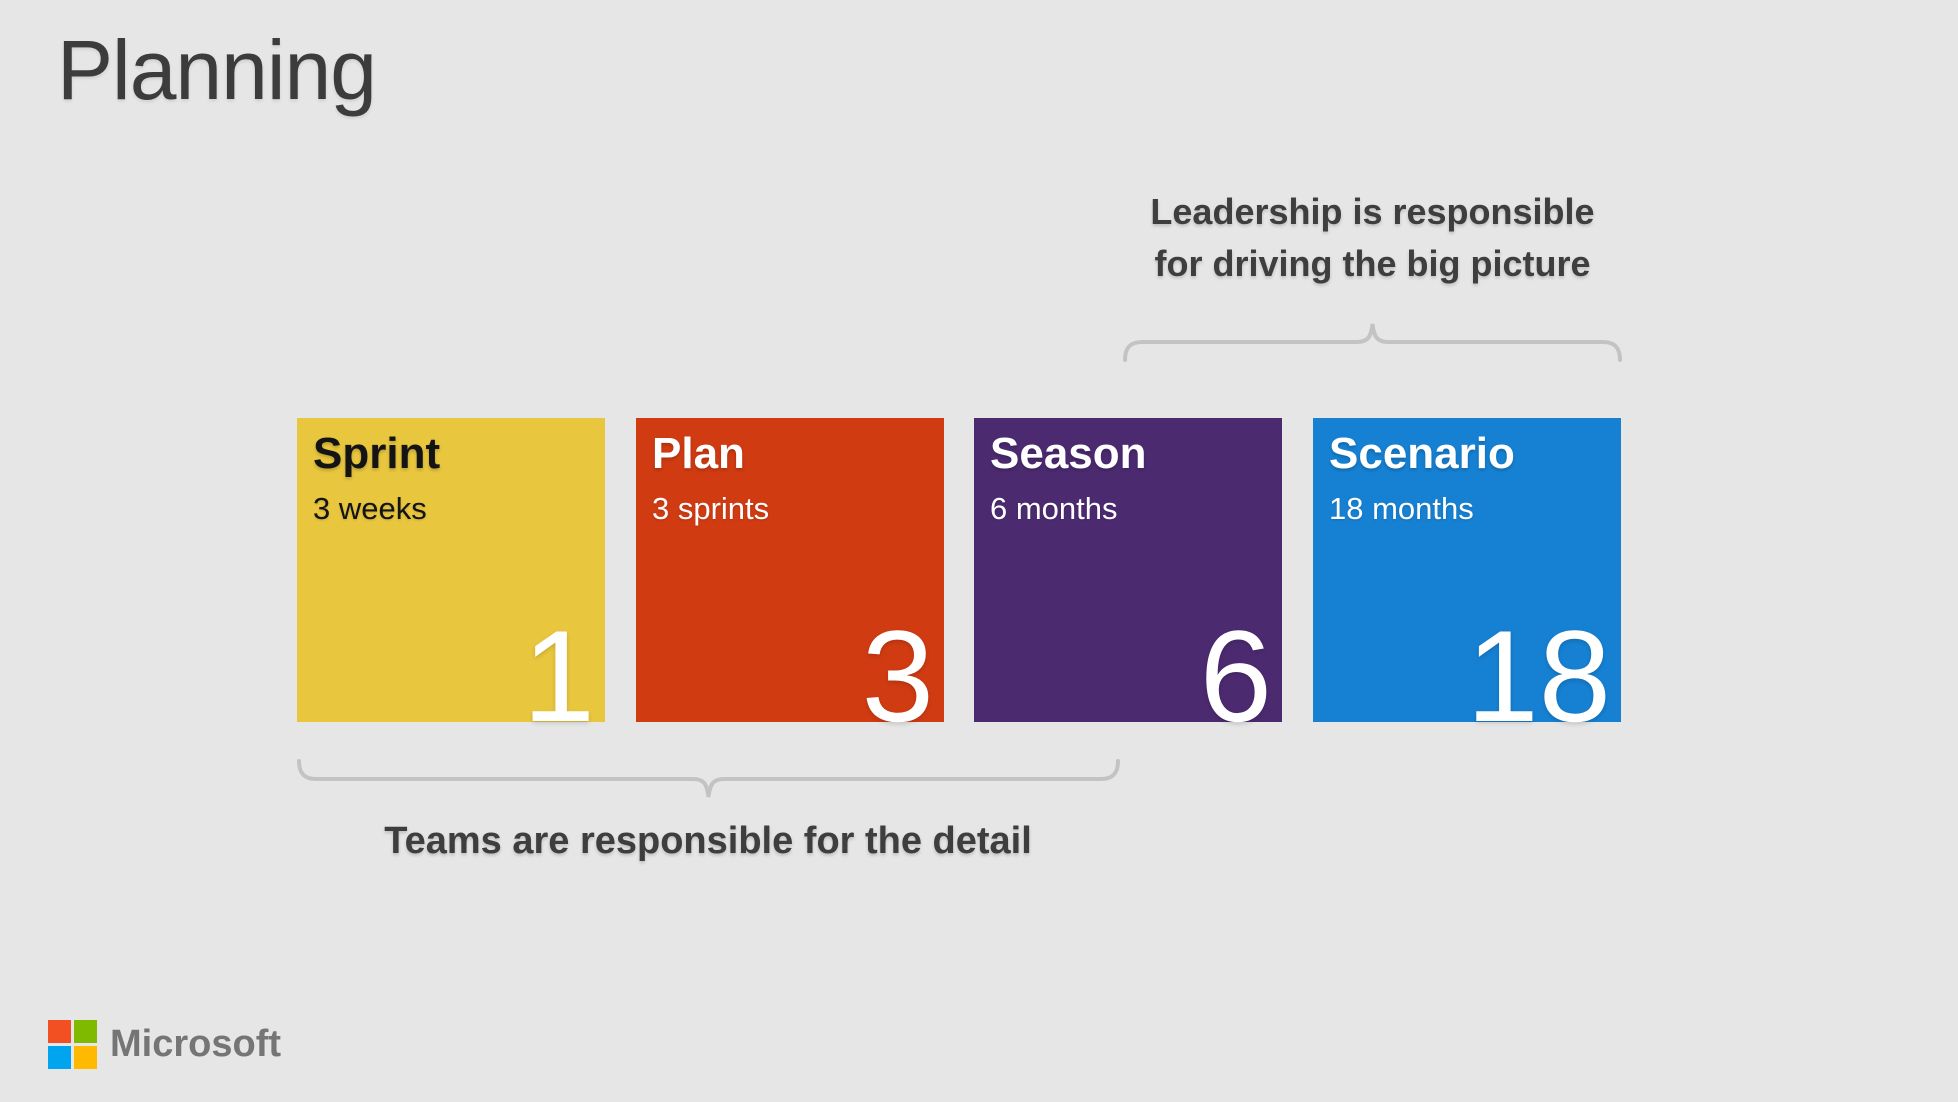  What do you see at coordinates (790, 579) in the screenshot?
I see `card-plan: Plan 3 sprints 3` at bounding box center [790, 579].